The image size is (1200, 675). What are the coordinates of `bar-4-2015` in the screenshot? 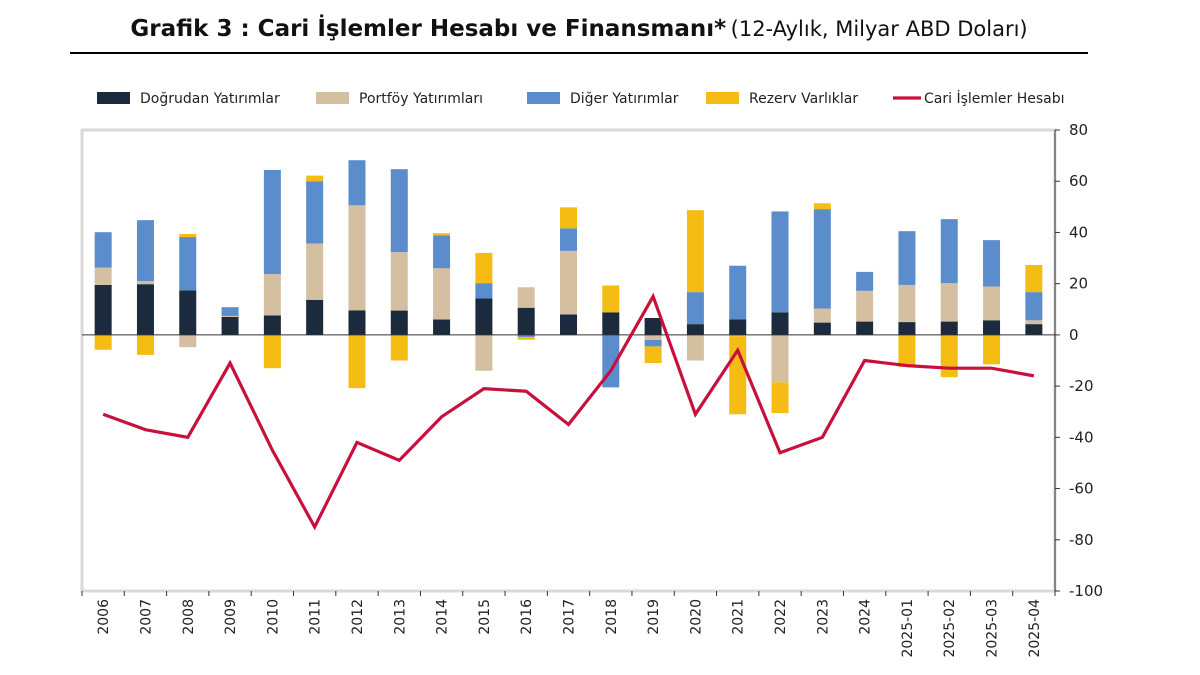 It's located at (484, 268).